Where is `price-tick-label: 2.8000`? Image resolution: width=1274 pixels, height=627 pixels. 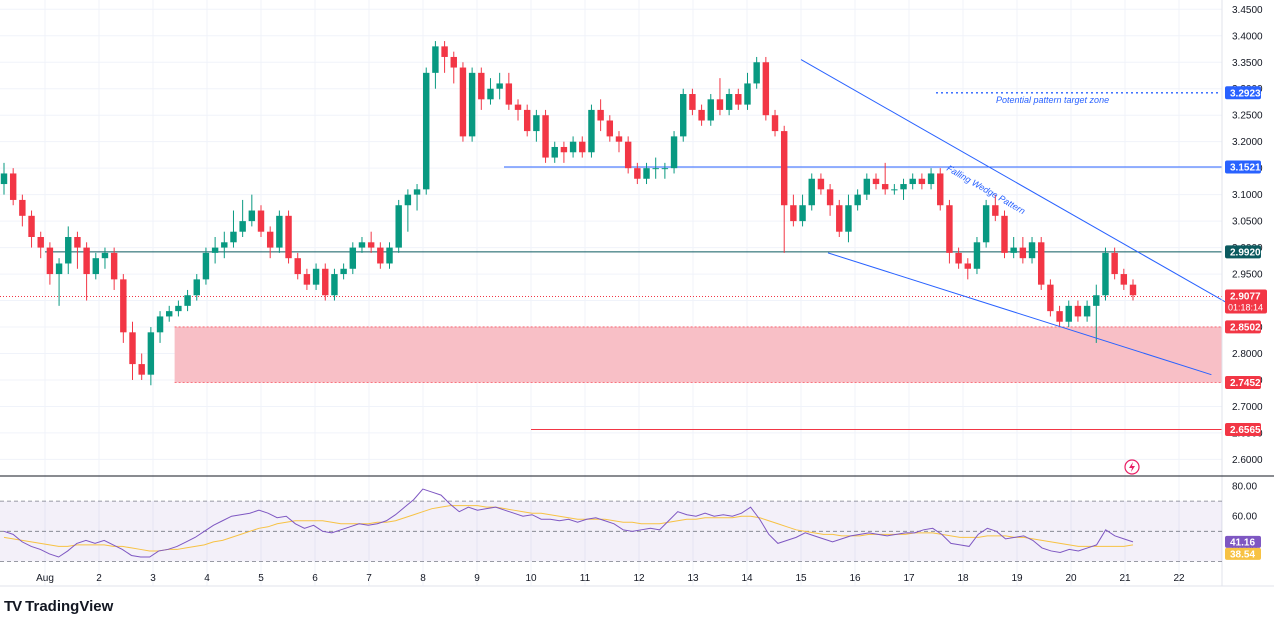
price-tick-label: 2.8000 is located at coordinates (1247, 354).